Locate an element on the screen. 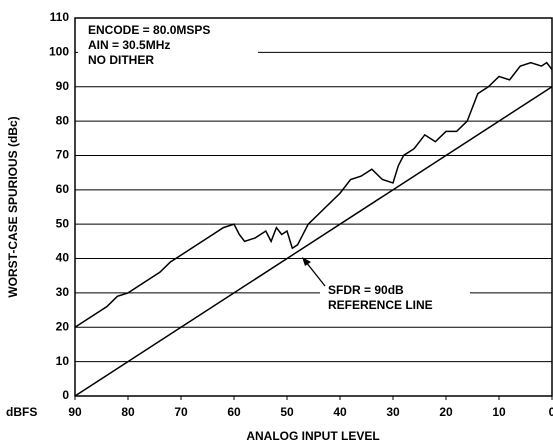 The height and width of the screenshot is (446, 553). x-tick-label: 0 is located at coordinates (551, 412).